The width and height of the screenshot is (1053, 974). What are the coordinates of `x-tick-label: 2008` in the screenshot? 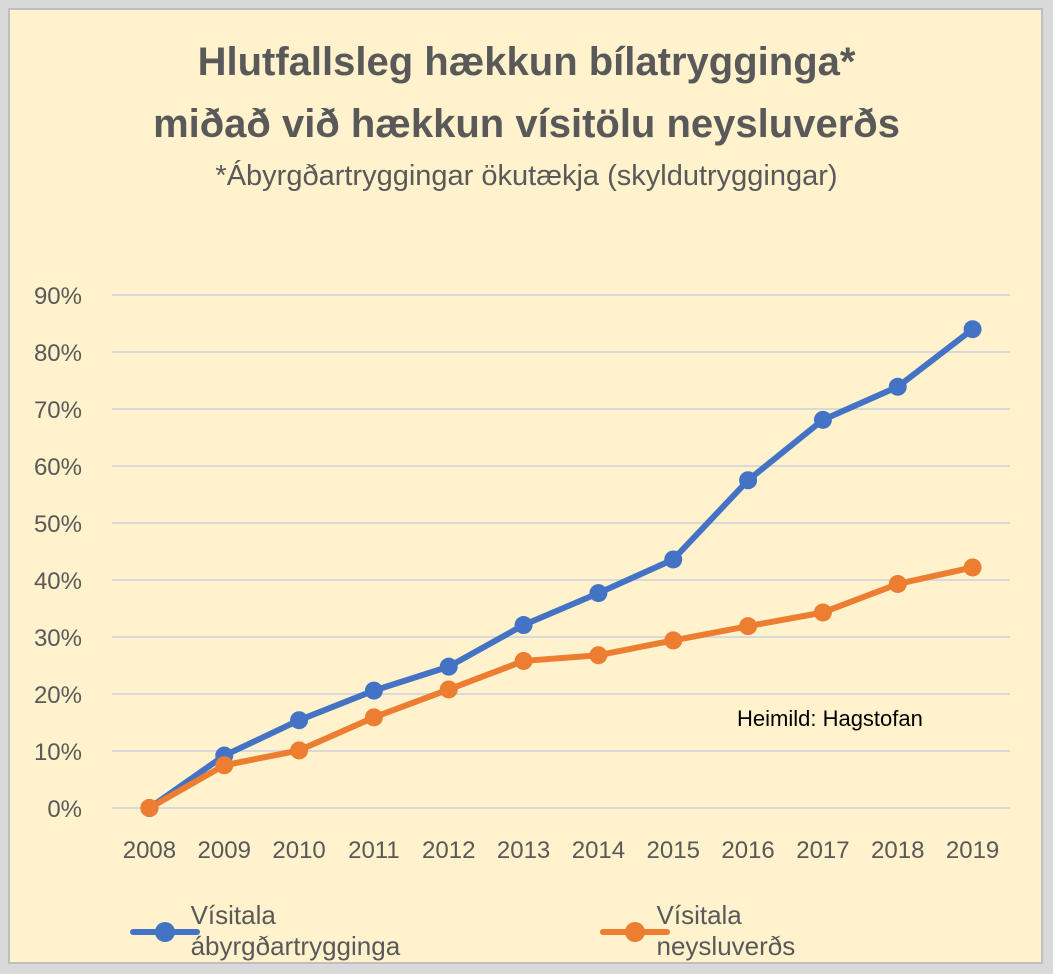 It's located at (149, 850).